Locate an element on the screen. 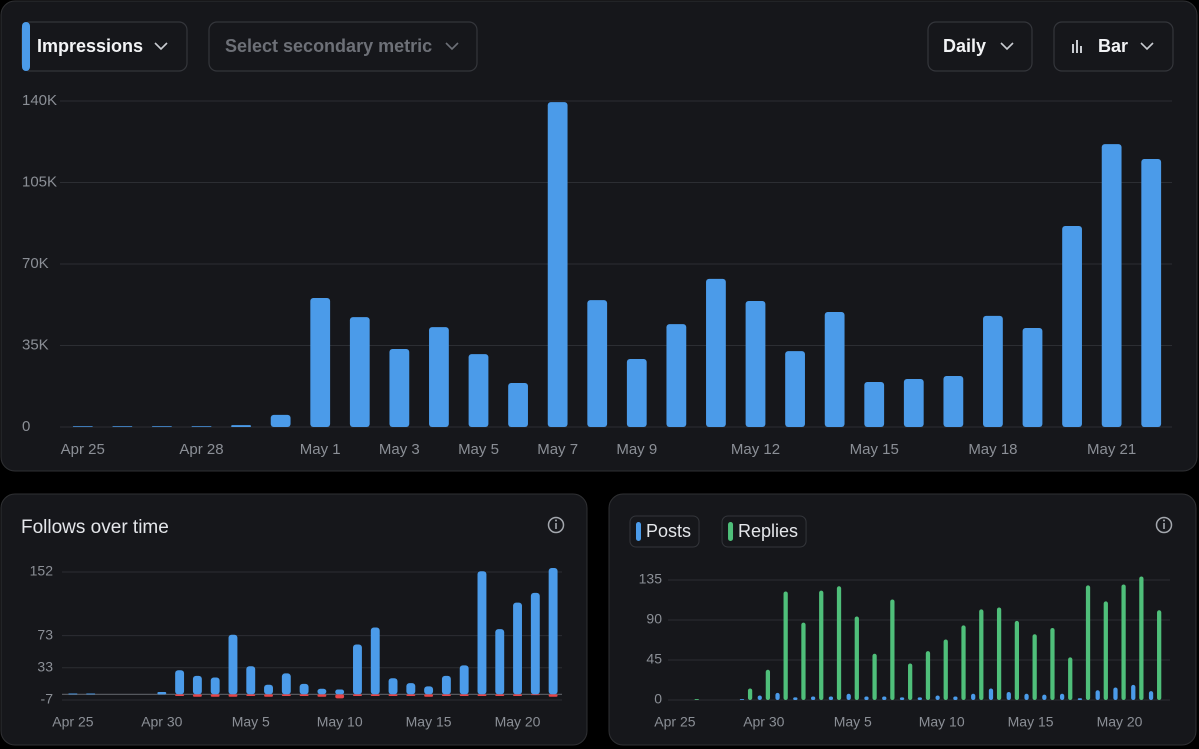  chart-type-button: Bar is located at coordinates (1113, 46).